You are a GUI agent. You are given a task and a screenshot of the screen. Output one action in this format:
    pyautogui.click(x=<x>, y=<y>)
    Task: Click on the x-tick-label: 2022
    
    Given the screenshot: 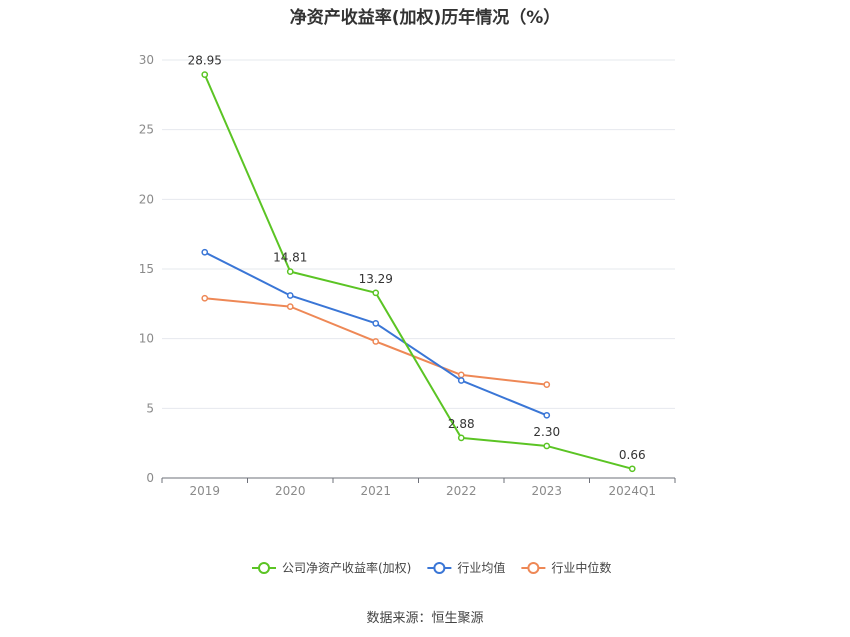 What is the action you would take?
    pyautogui.click(x=461, y=491)
    